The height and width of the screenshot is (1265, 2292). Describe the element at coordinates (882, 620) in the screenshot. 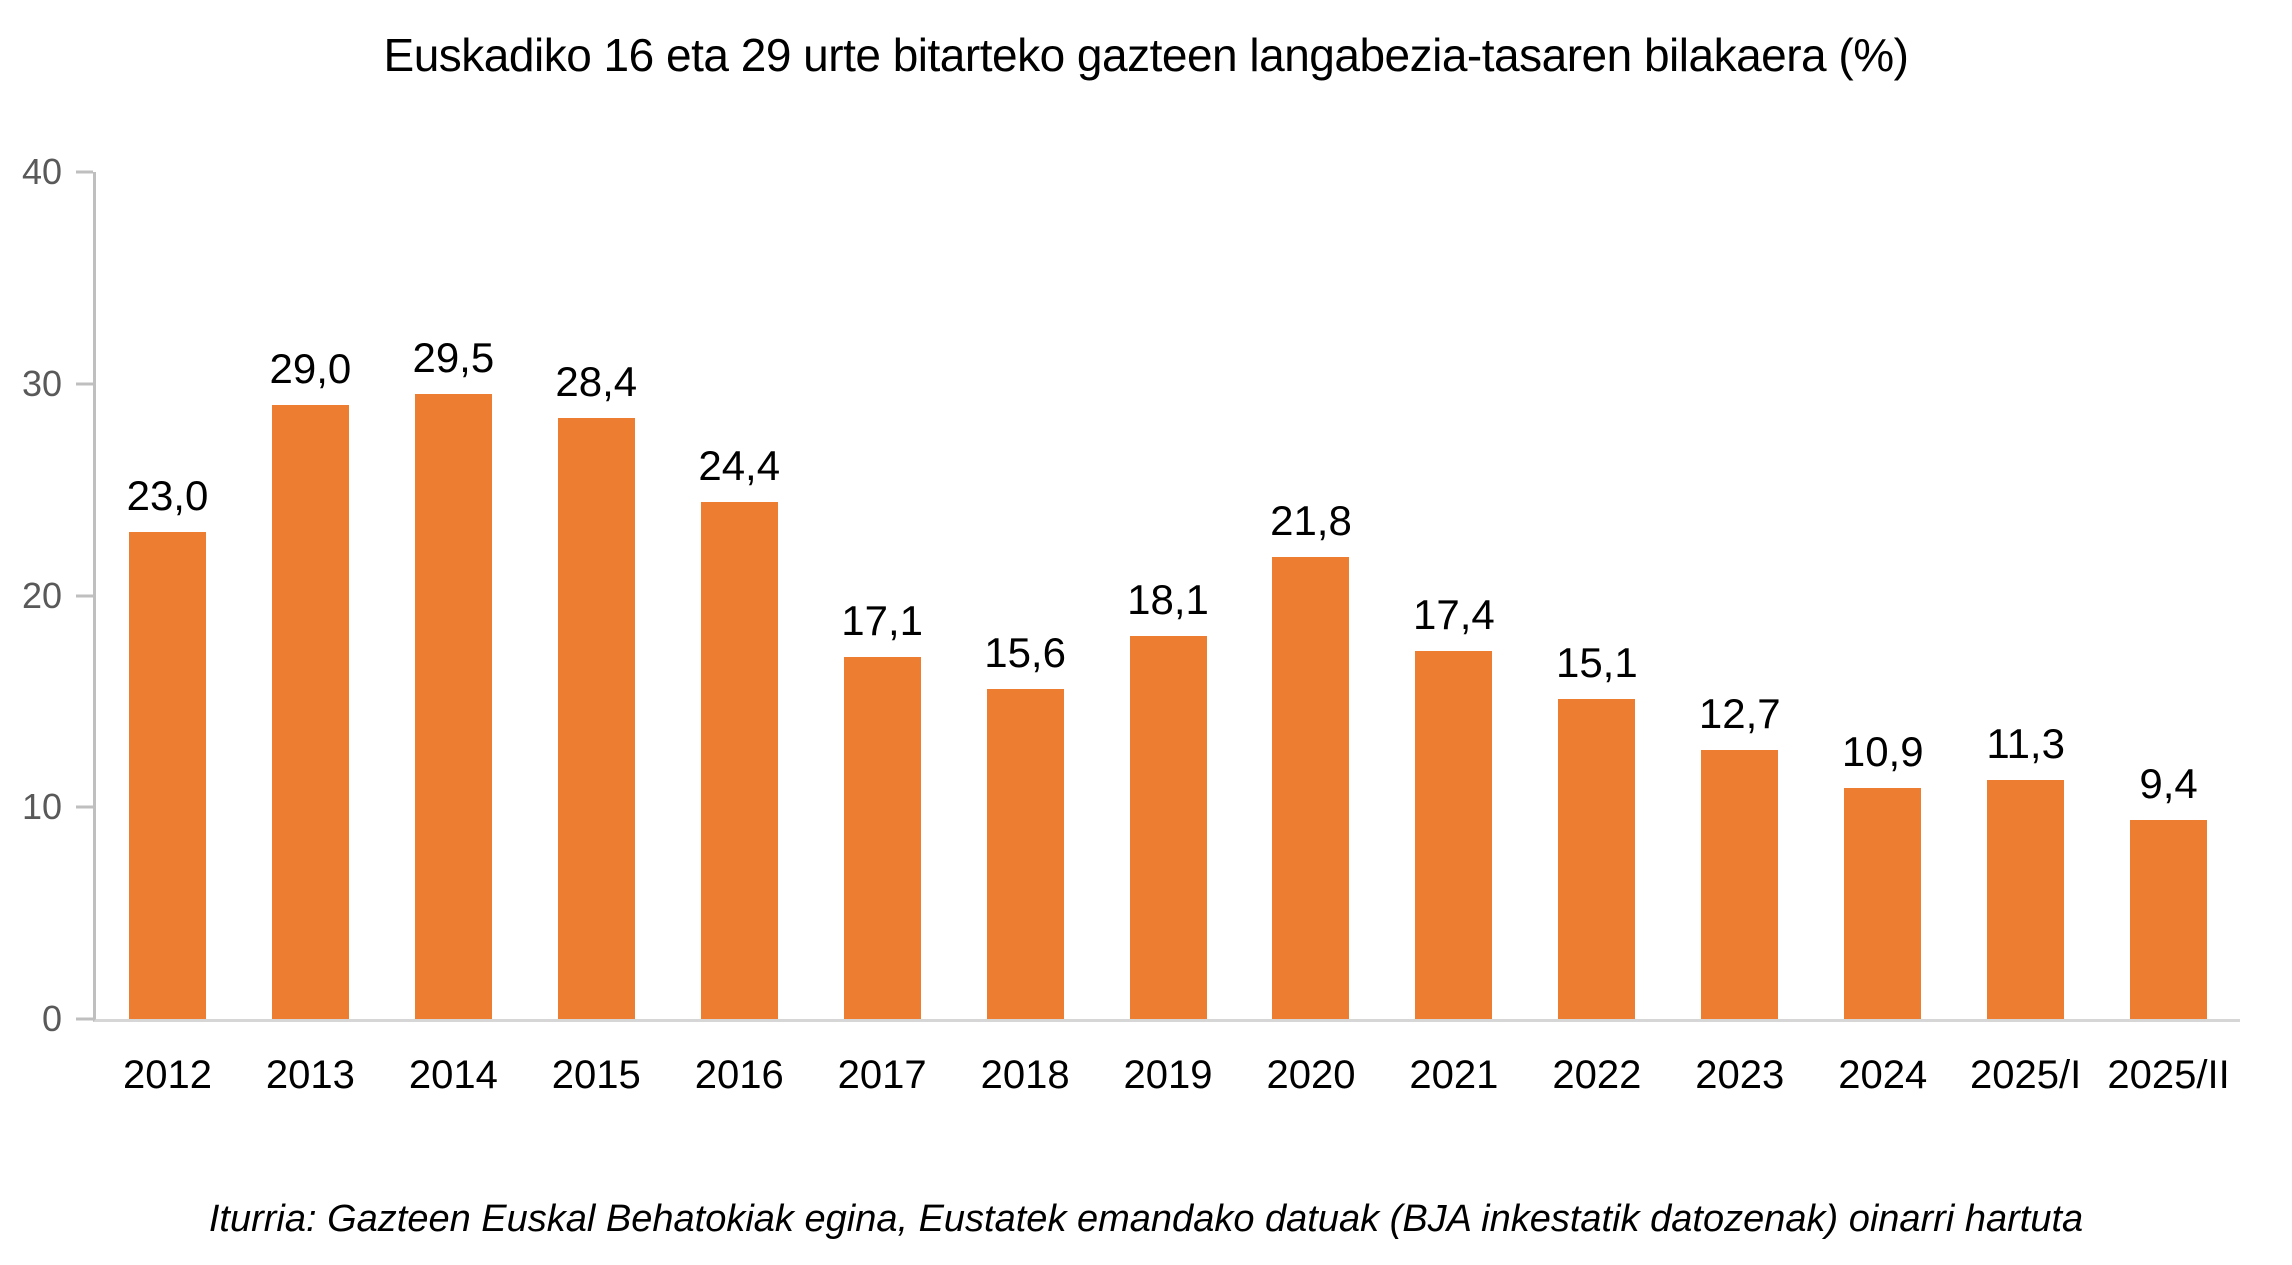

I see `bar-value-label: 17,1` at that location.